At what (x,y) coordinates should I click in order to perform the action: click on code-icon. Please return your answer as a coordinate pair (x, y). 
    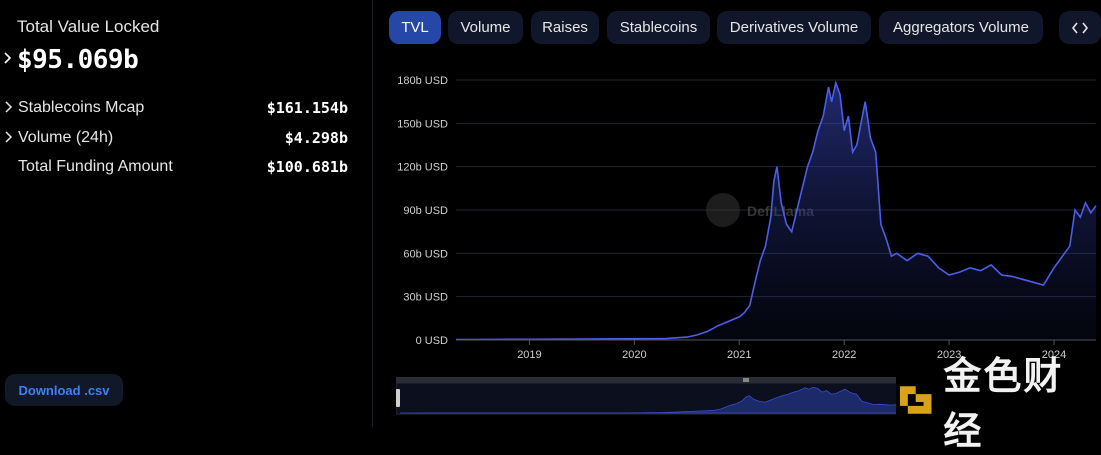
    Looking at the image, I should click on (1080, 27).